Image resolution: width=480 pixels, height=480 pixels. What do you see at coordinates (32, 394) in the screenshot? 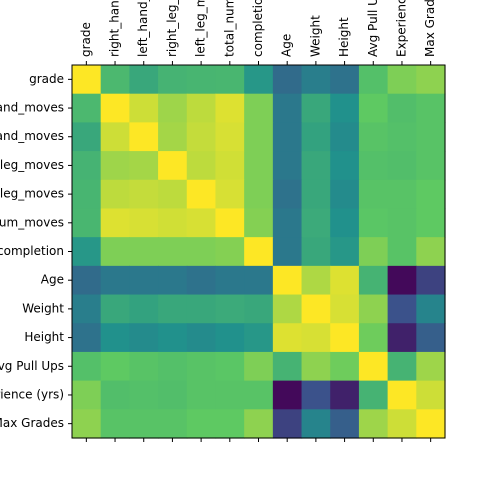
I see `y-tick-label: Experience (yrs)` at bounding box center [32, 394].